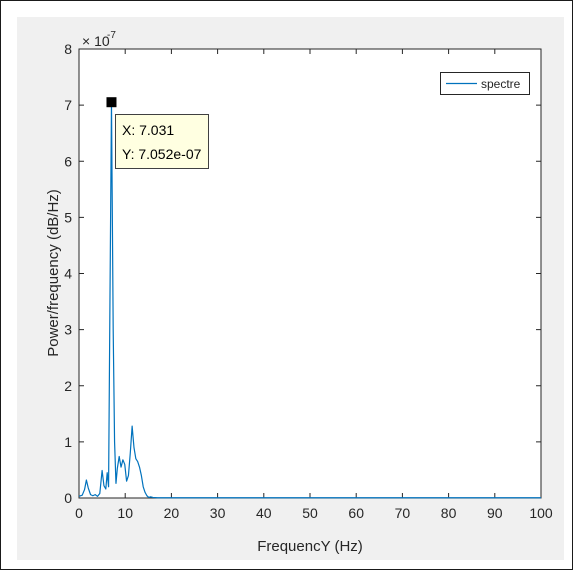 Image resolution: width=573 pixels, height=570 pixels. What do you see at coordinates (162, 154) in the screenshot?
I see `data-tip-y: Y: 7.052e-07` at bounding box center [162, 154].